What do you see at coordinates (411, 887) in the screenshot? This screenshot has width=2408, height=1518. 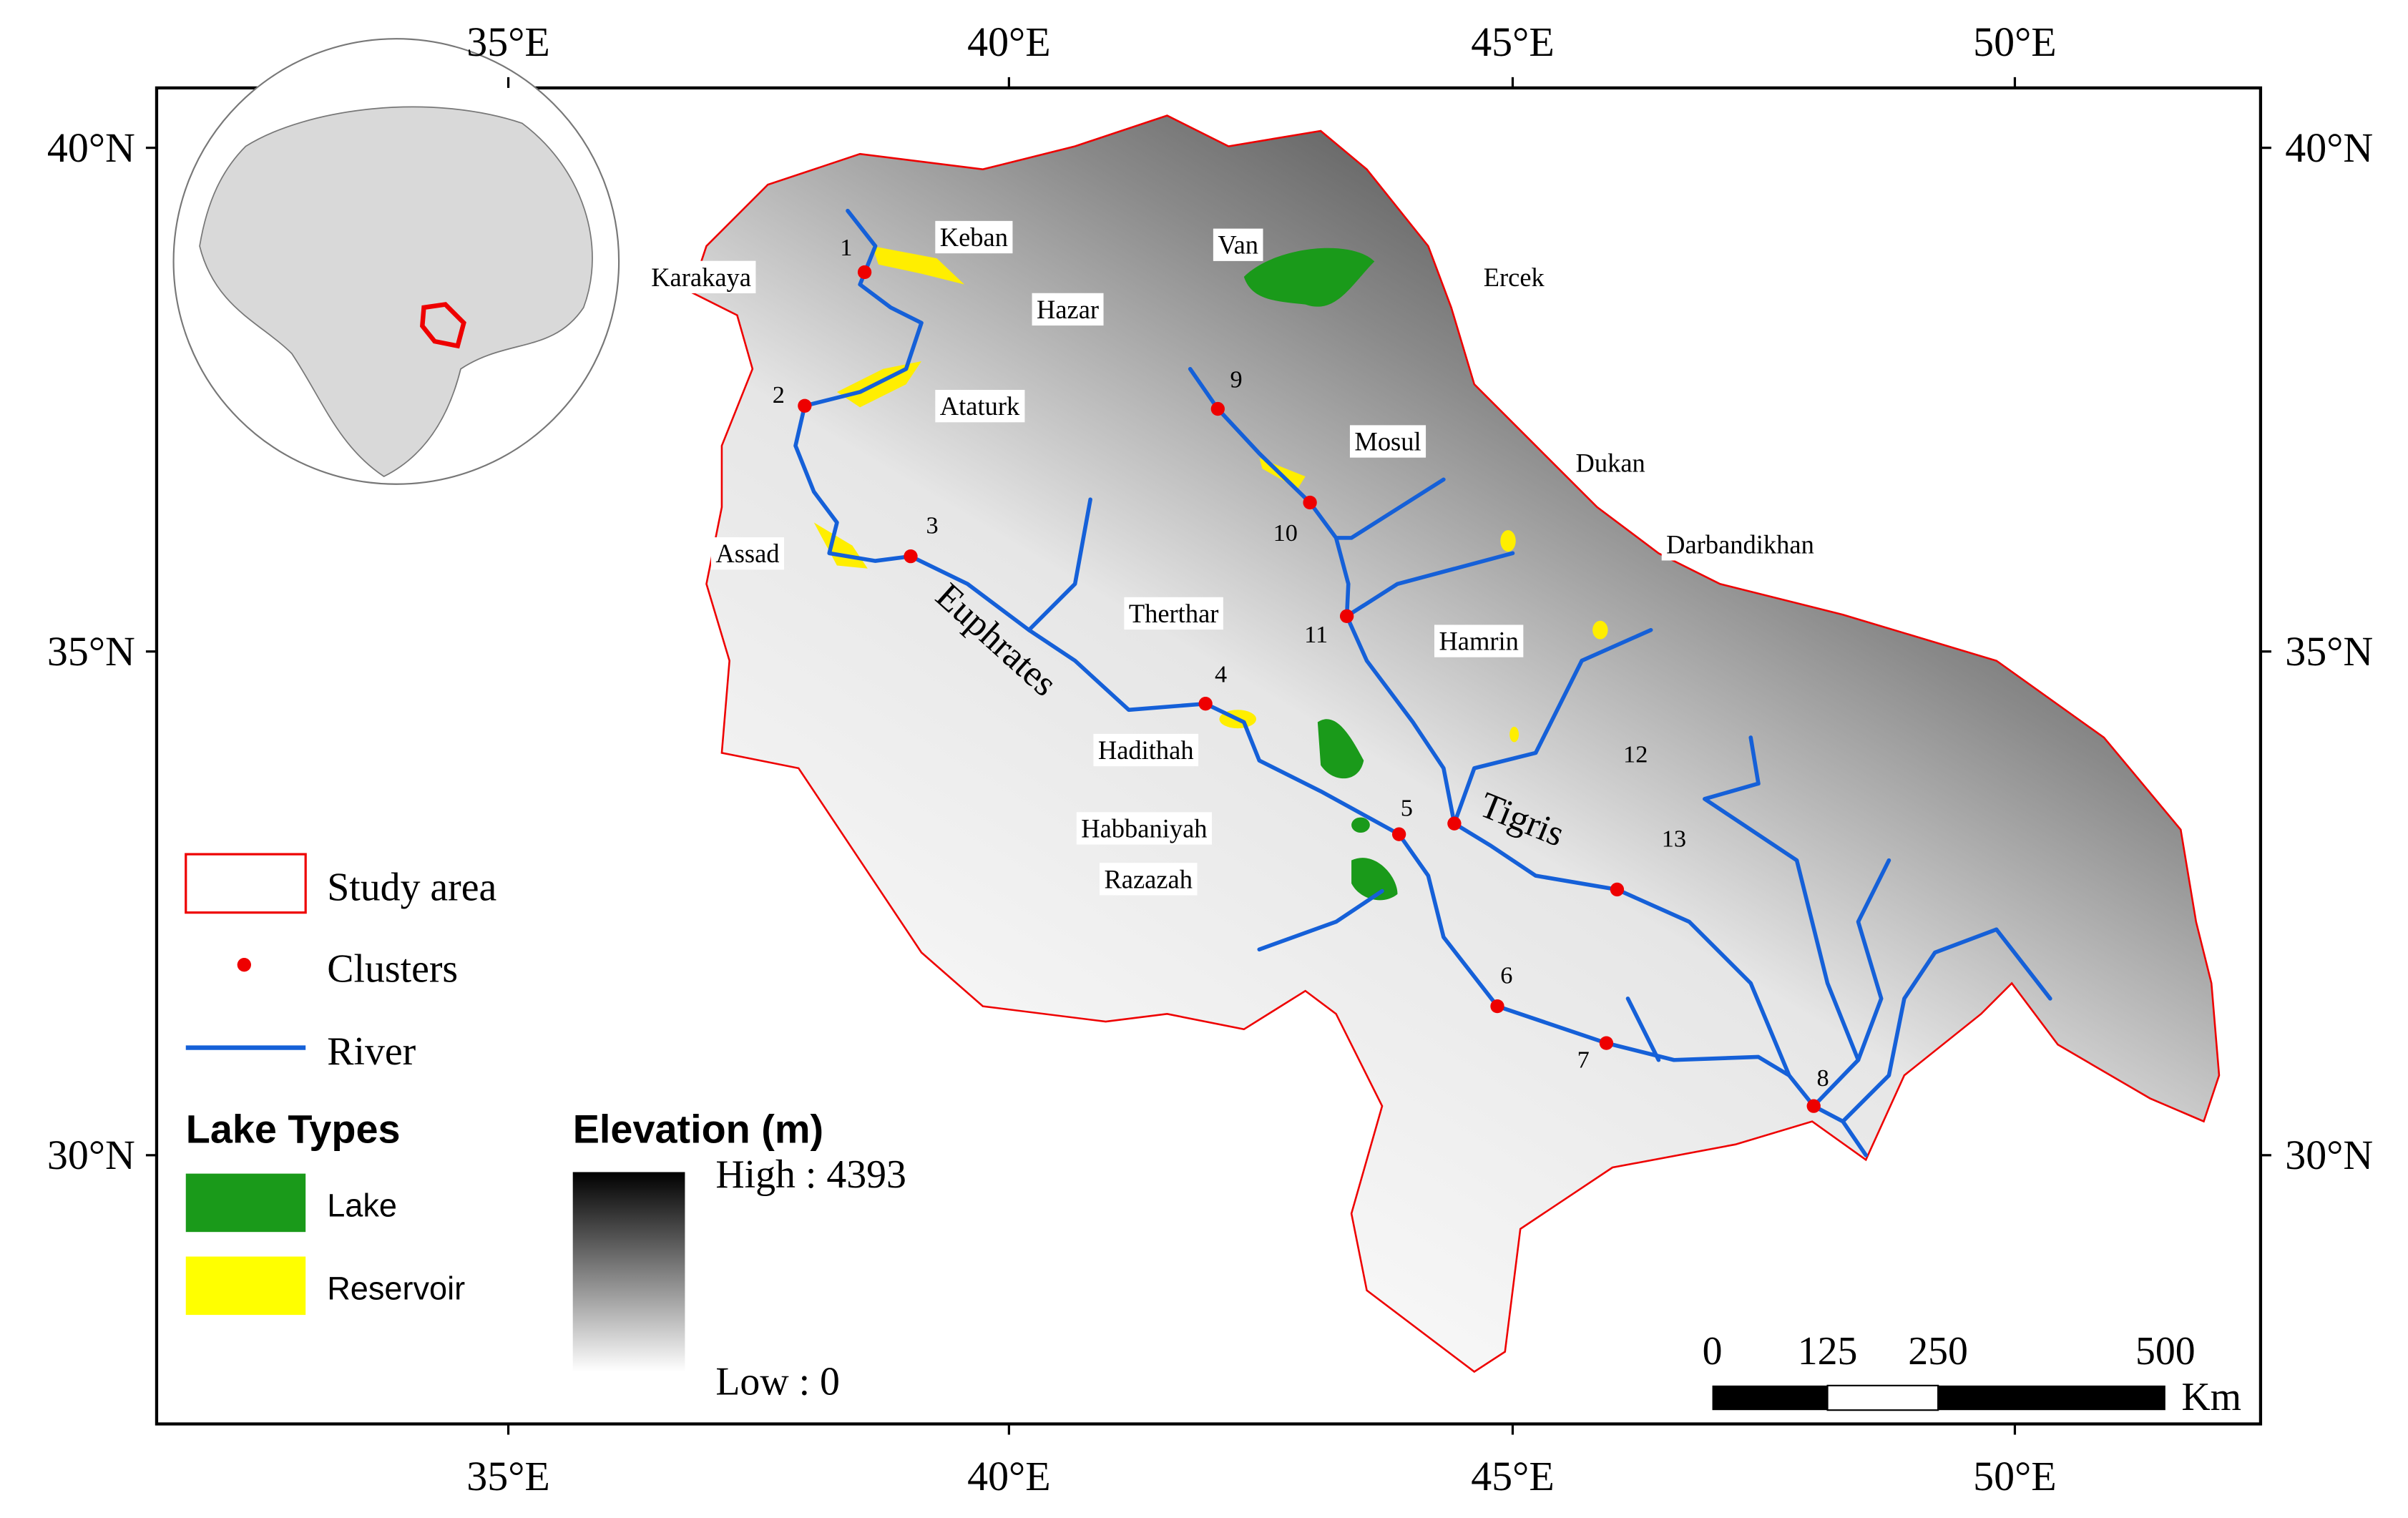 I see `legend-label: Study area` at bounding box center [411, 887].